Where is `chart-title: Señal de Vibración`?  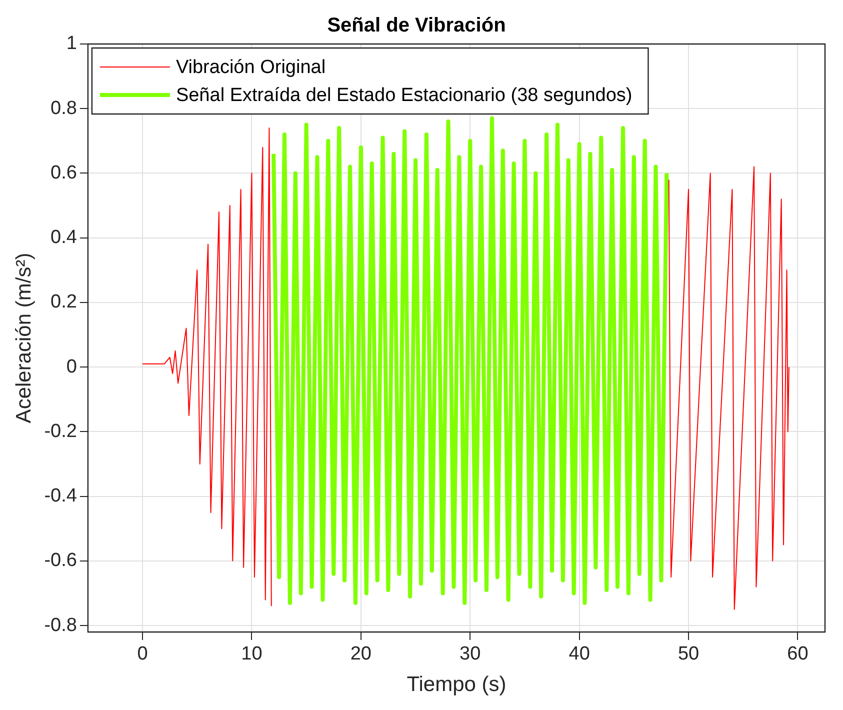 chart-title: Señal de Vibración is located at coordinates (416, 25).